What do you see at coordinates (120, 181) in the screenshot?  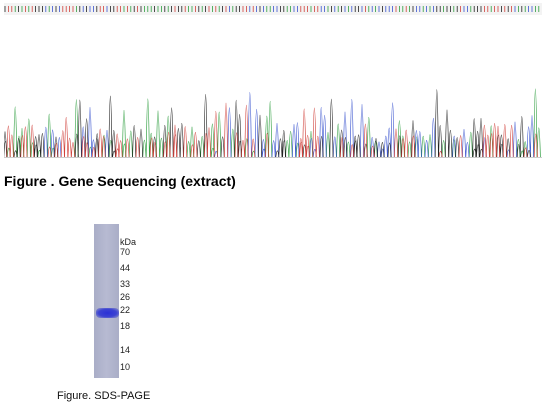 I see `sequencing-figure-caption: Figure . Gene Sequencing (extract)` at bounding box center [120, 181].